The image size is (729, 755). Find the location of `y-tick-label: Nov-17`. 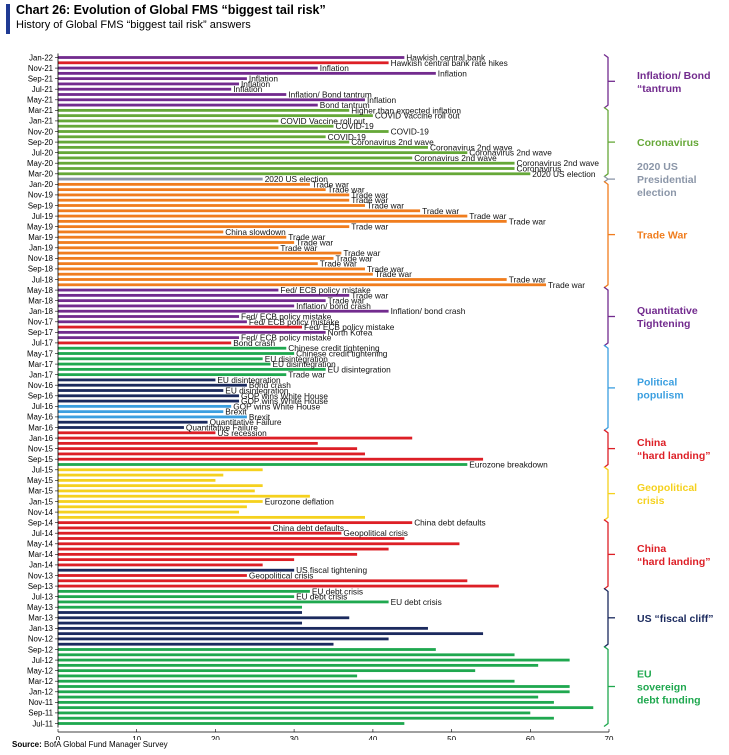

y-tick-label: Nov-17 is located at coordinates (40, 322).